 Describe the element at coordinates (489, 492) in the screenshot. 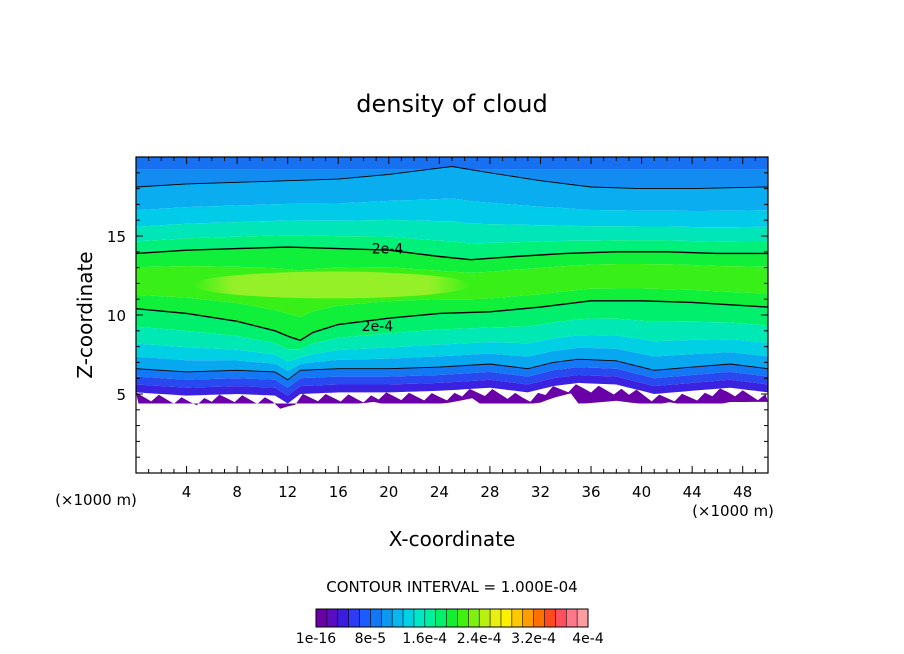

I see `x-tick-label: 28` at that location.